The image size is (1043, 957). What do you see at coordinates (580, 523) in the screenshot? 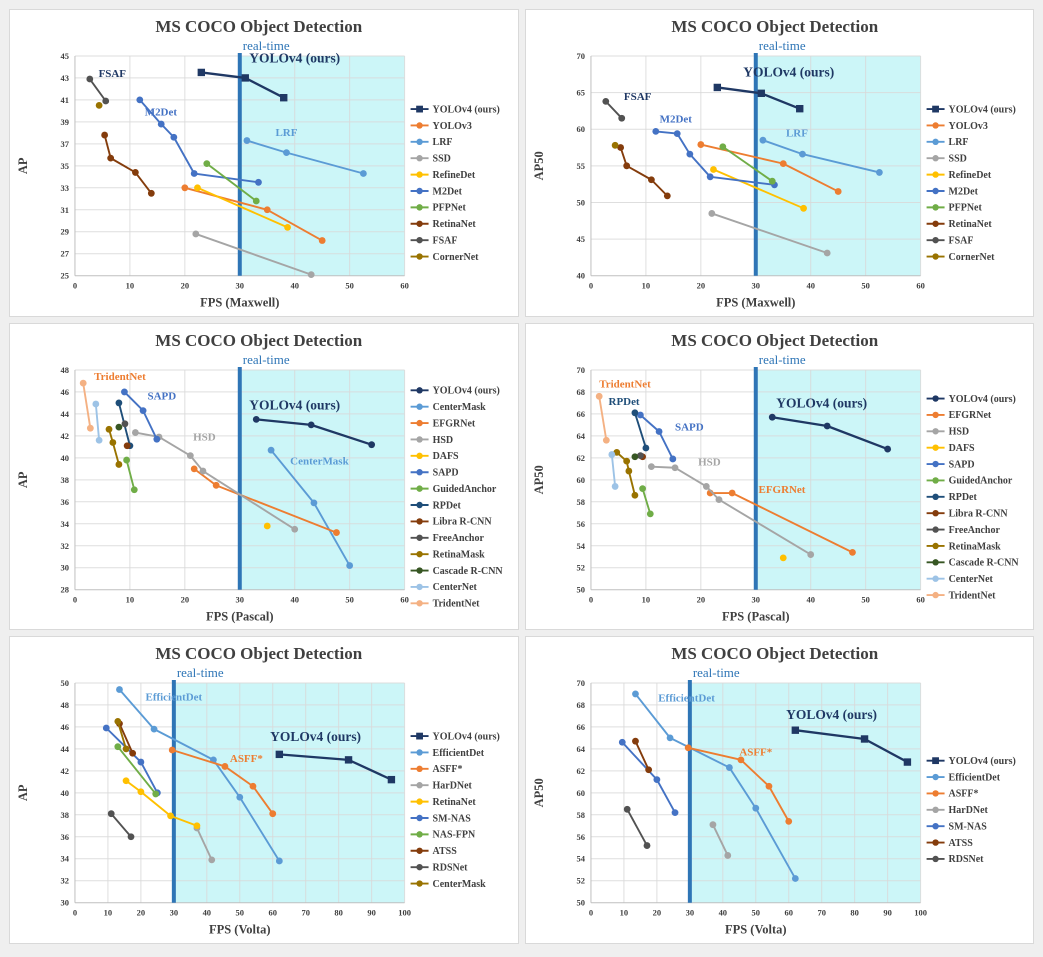
I see `y-tick-label: 56` at bounding box center [580, 523].